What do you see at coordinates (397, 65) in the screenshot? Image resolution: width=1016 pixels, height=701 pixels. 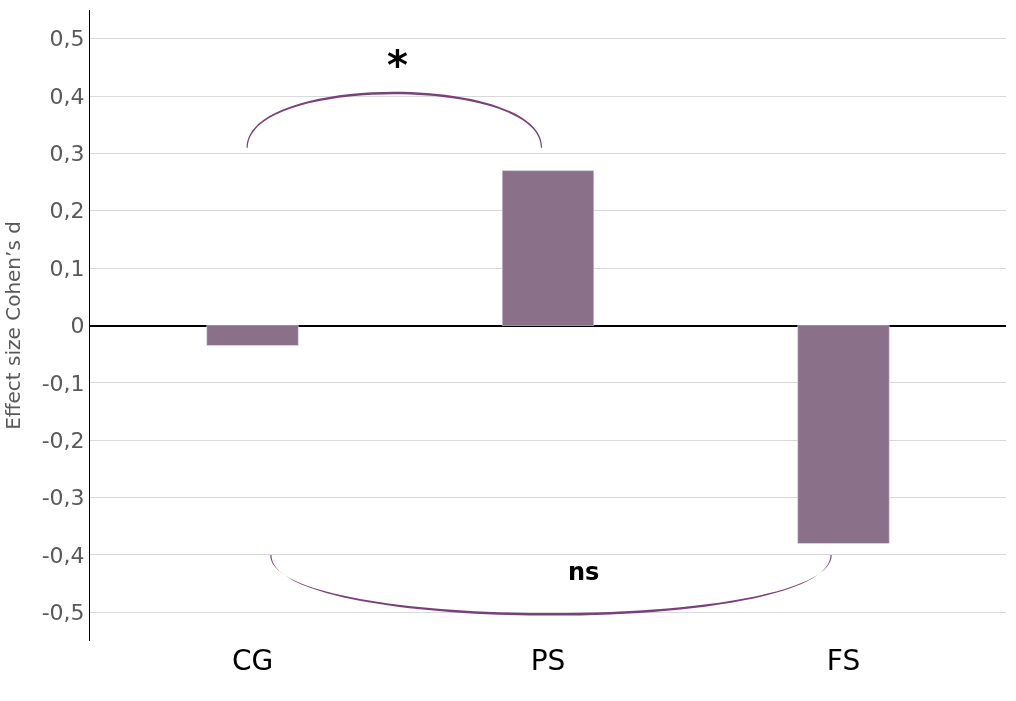 I see `annotation: *` at bounding box center [397, 65].